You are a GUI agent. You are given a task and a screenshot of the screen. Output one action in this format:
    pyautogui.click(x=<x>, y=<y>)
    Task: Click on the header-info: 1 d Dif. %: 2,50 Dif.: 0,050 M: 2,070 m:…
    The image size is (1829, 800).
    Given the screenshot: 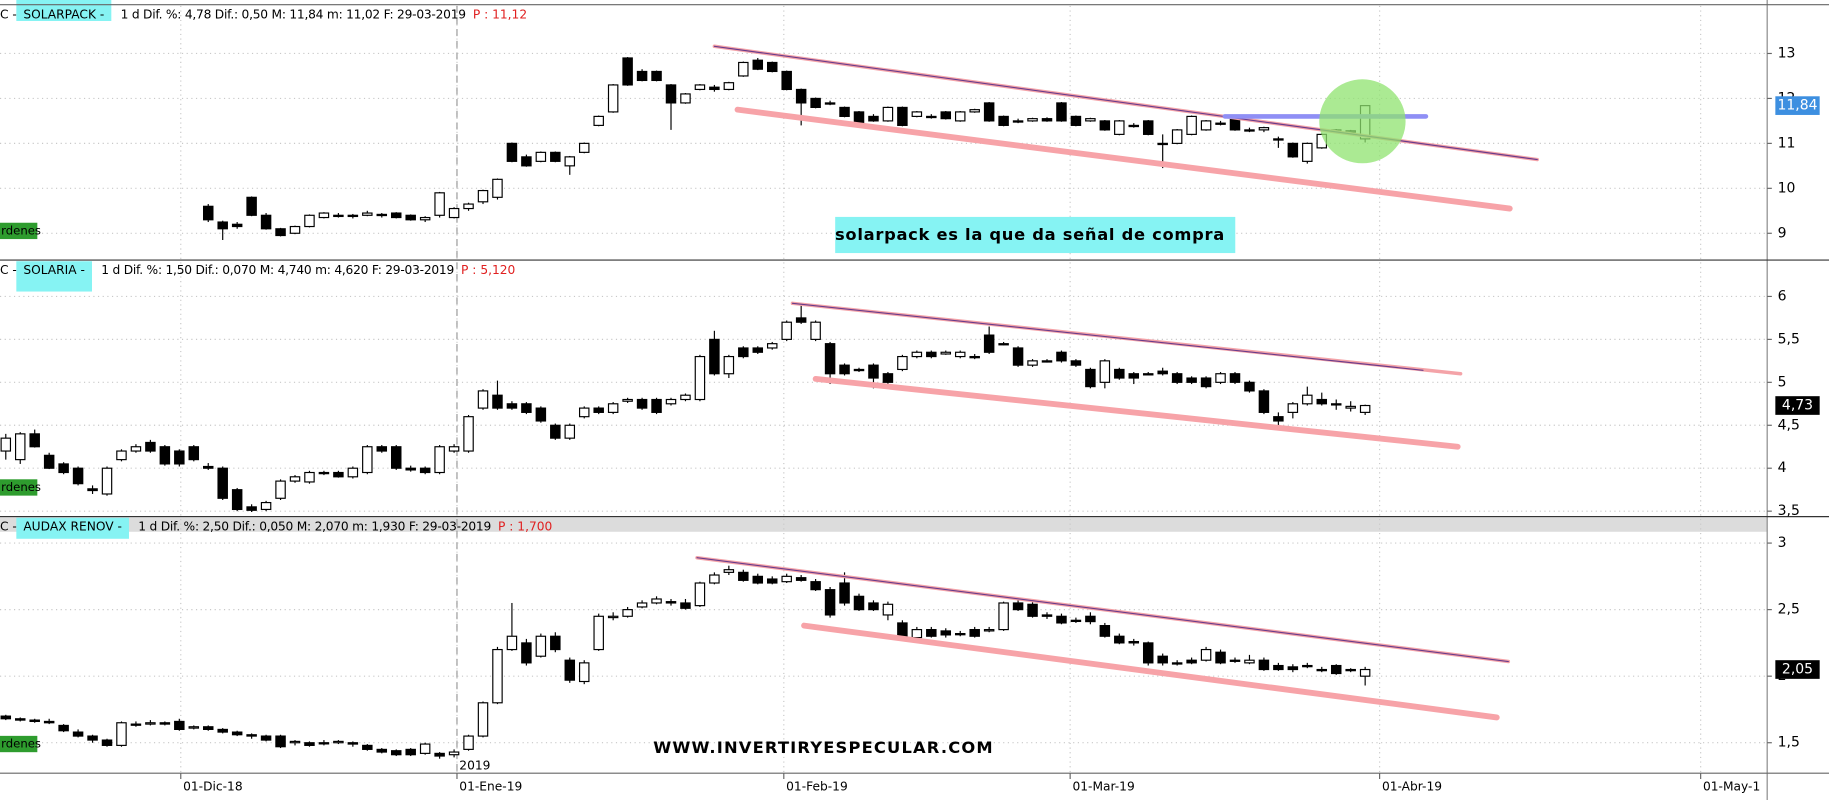 What is the action you would take?
    pyautogui.click(x=314, y=527)
    